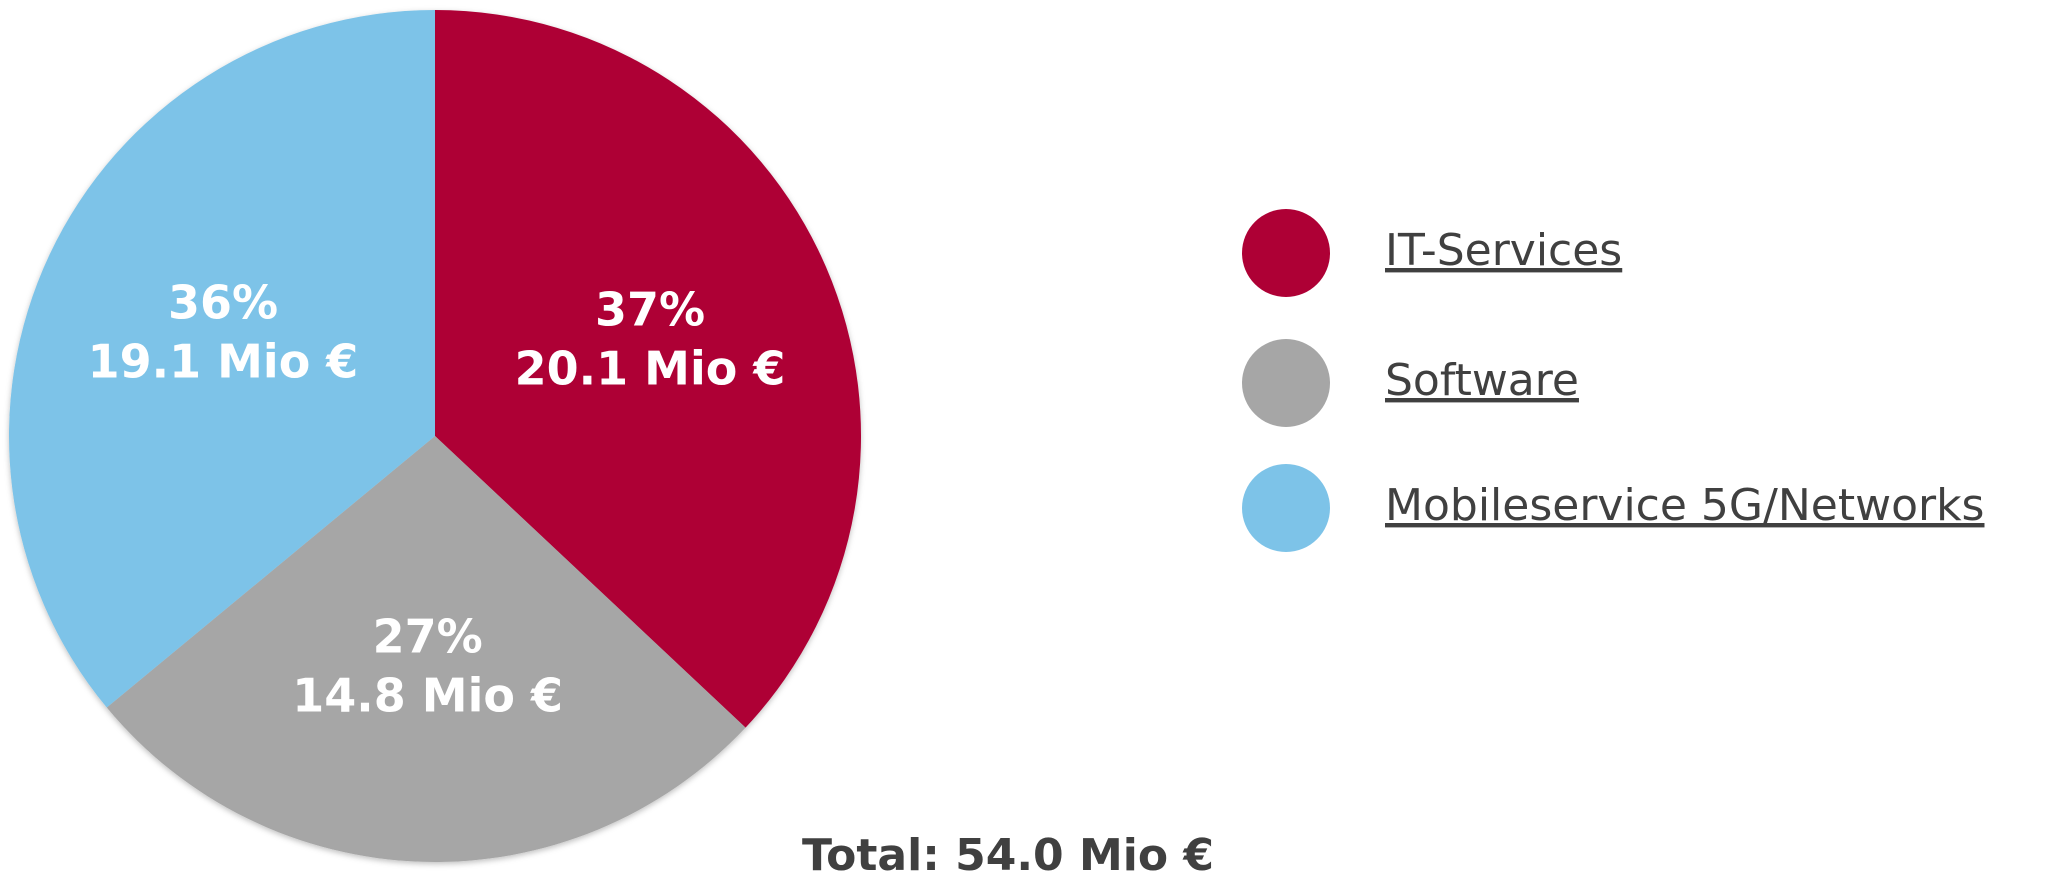  I want to click on slice-amount-label: 20.1 Mio €, so click(650, 368).